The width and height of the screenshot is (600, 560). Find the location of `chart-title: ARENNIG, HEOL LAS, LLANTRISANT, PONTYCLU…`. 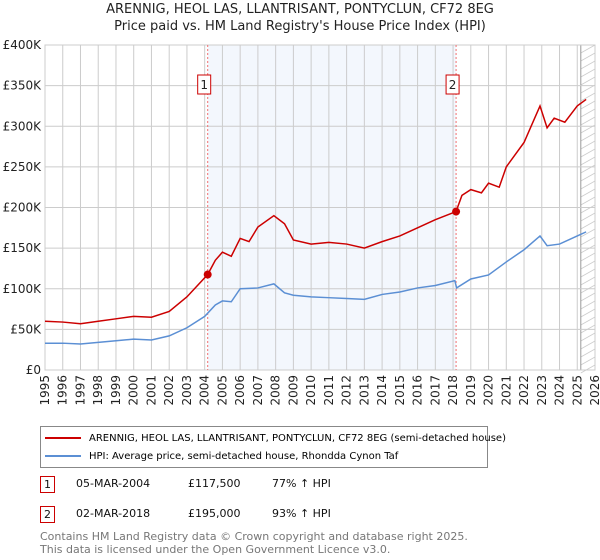

chart-title: ARENNIG, HEOL LAS, LLANTRISANT, PONTYCLU… is located at coordinates (300, 9).